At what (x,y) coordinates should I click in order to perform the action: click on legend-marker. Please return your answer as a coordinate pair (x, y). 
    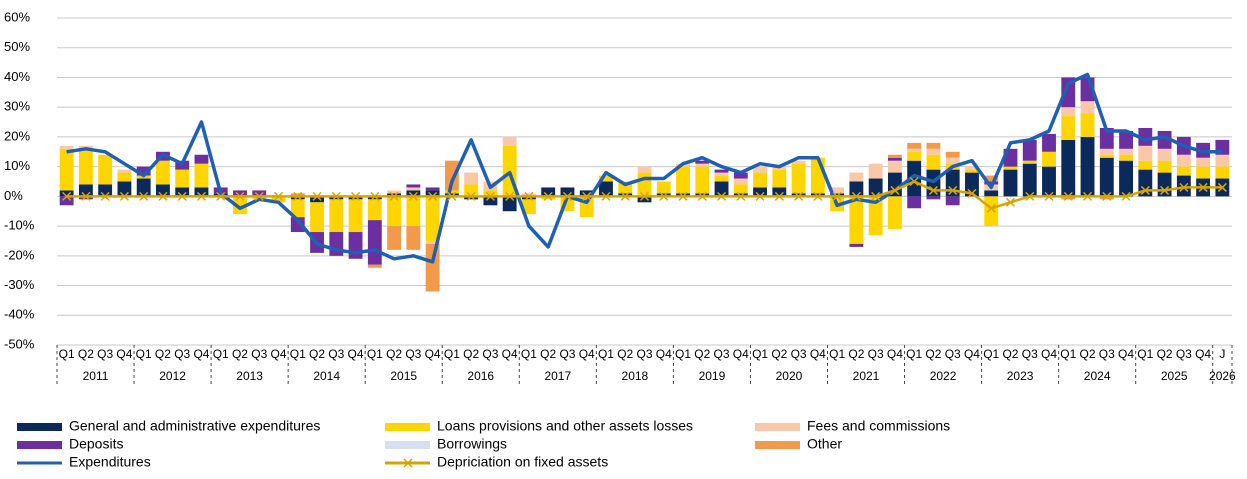
    Looking at the image, I should click on (408, 463).